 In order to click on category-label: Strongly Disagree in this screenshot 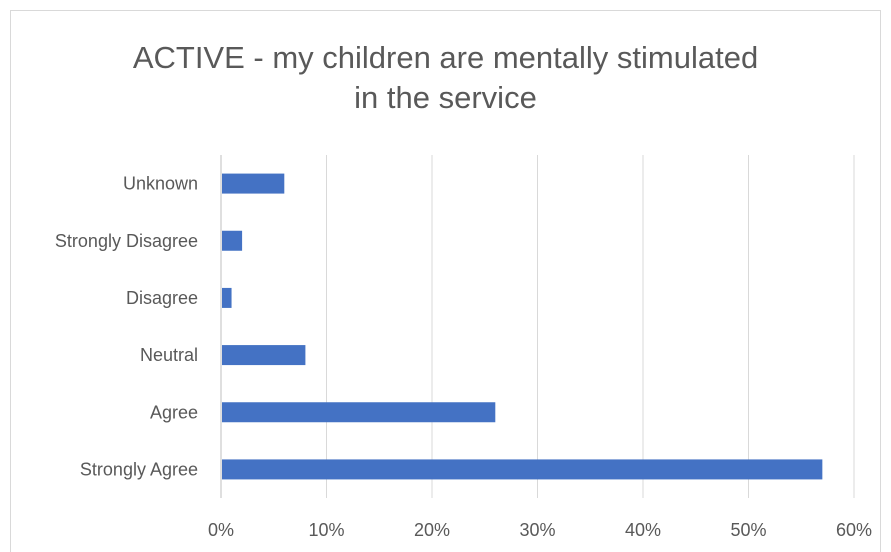, I will do `click(126, 241)`.